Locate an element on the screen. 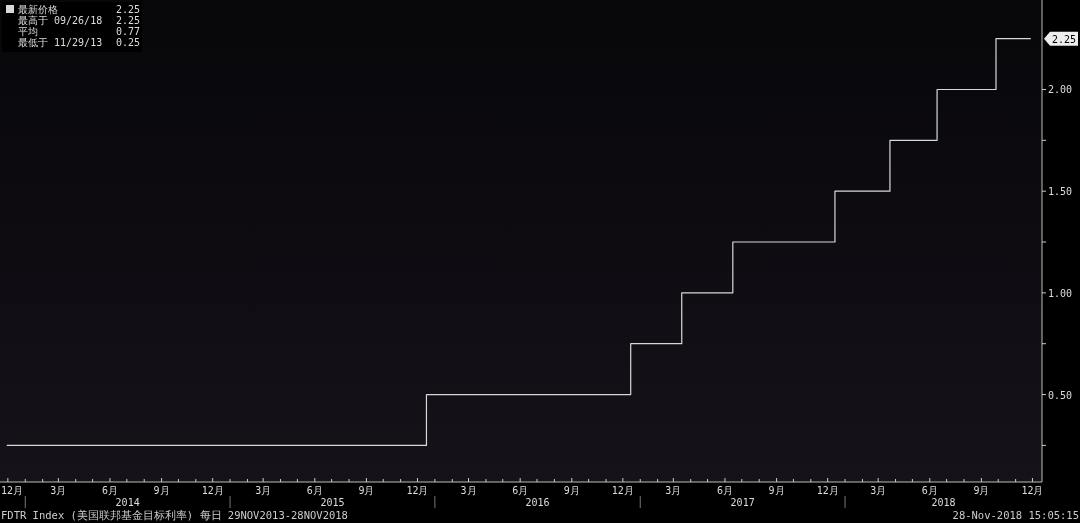  text: 最高于 09/26/18 2.25 is located at coordinates (79, 20).